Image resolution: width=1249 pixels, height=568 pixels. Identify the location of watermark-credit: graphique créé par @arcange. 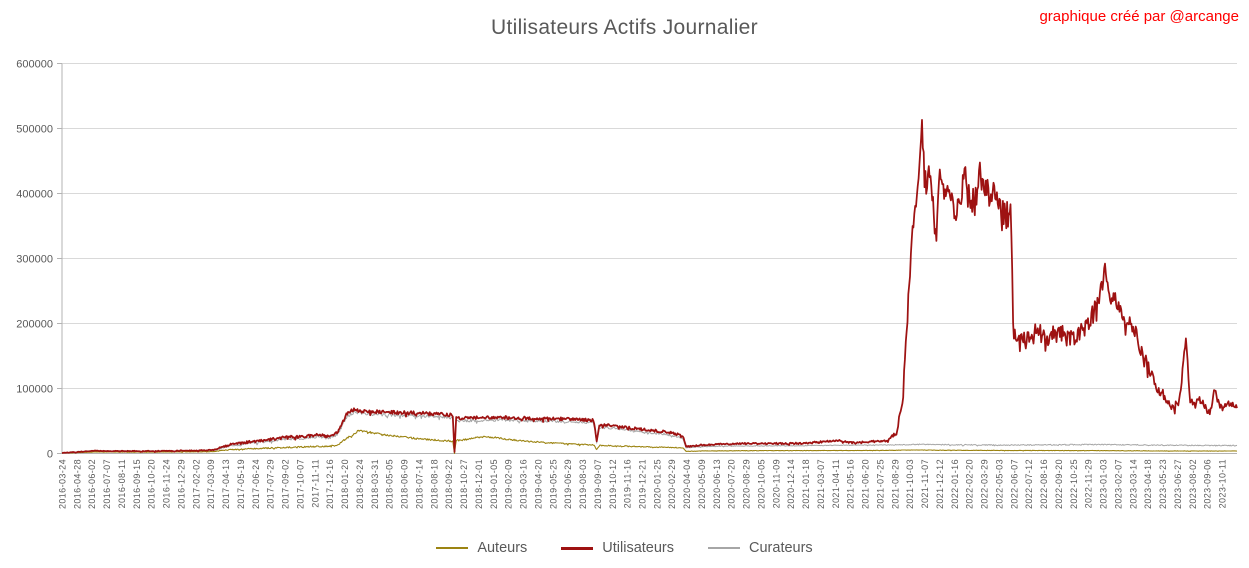
(1139, 16).